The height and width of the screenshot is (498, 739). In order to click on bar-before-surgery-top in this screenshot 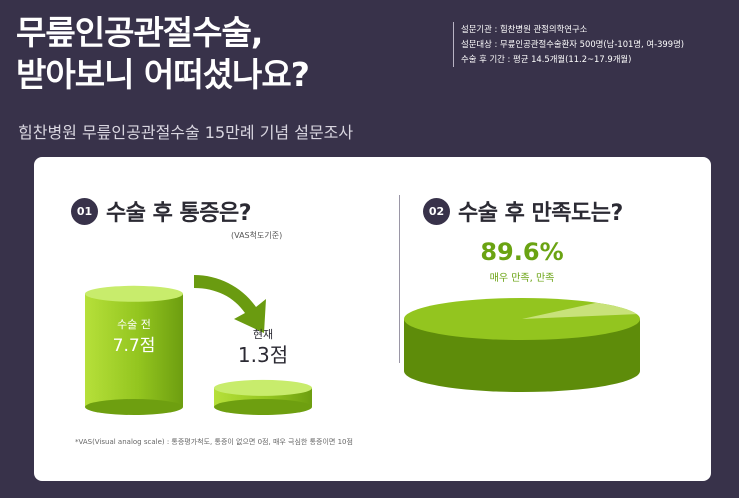, I will do `click(134, 293)`.